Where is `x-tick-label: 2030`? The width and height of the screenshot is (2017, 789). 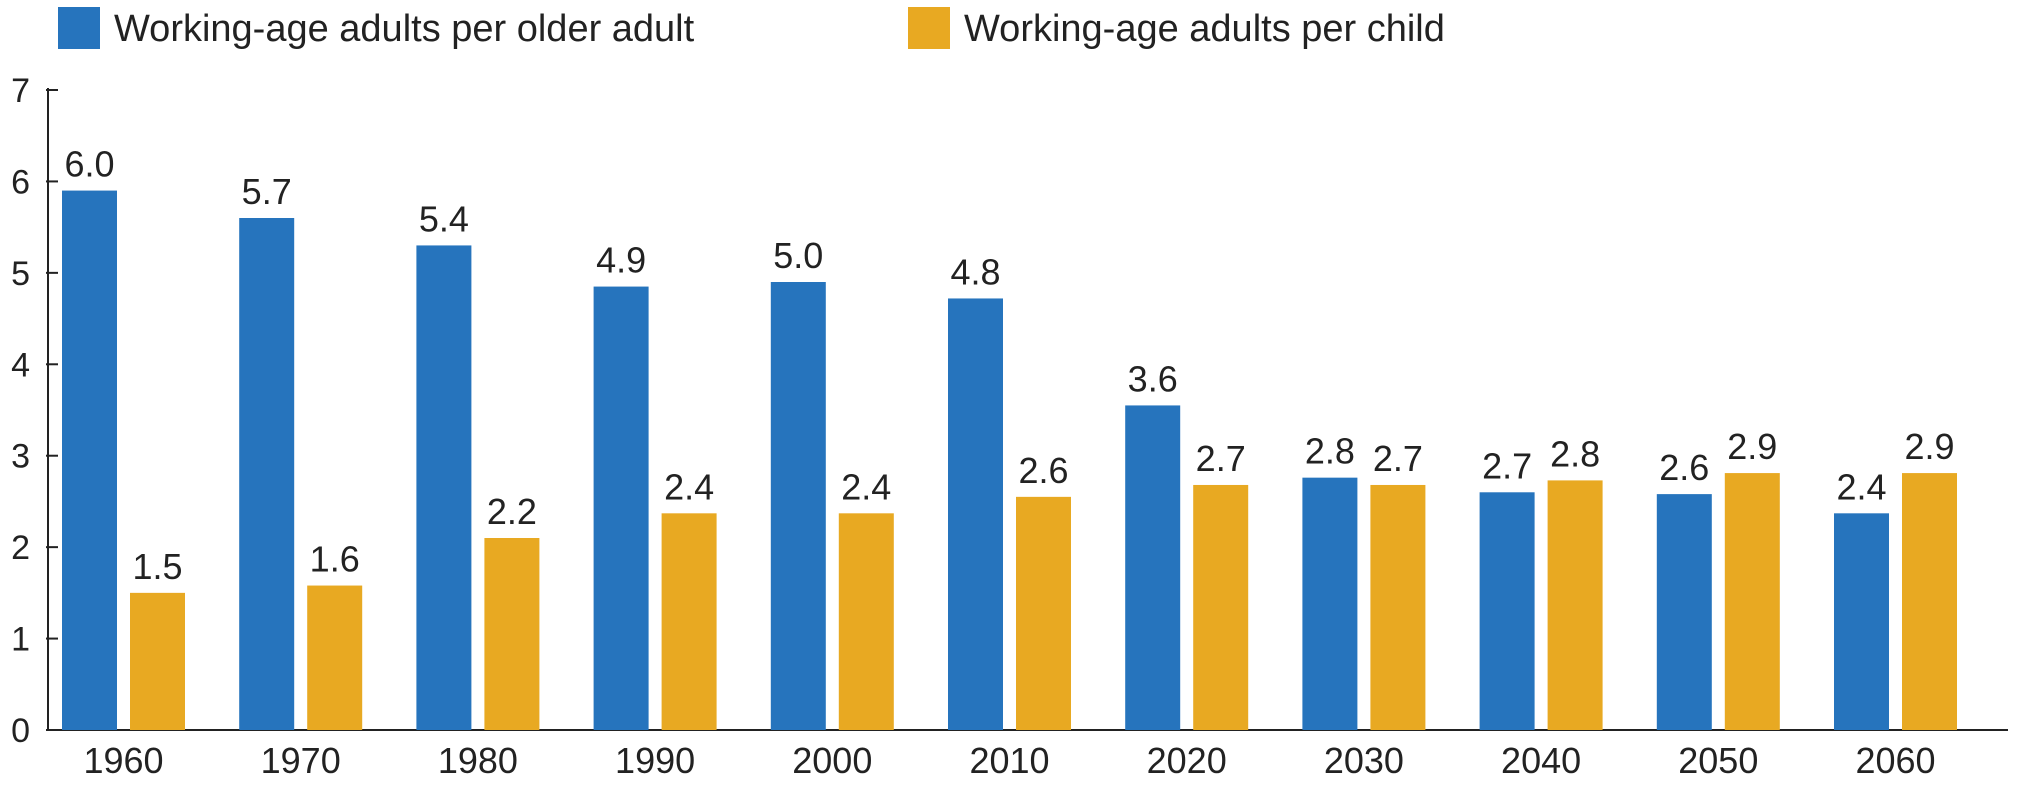
x-tick-label: 2030 is located at coordinates (1364, 760).